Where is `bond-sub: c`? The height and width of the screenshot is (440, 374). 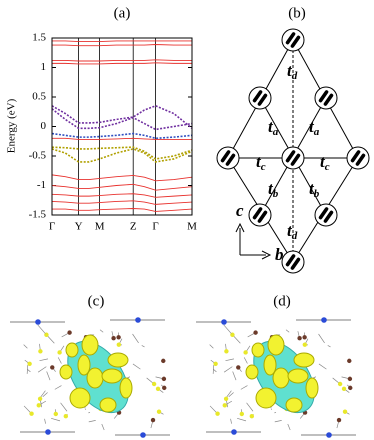
bond-sub: c is located at coordinates (327, 167).